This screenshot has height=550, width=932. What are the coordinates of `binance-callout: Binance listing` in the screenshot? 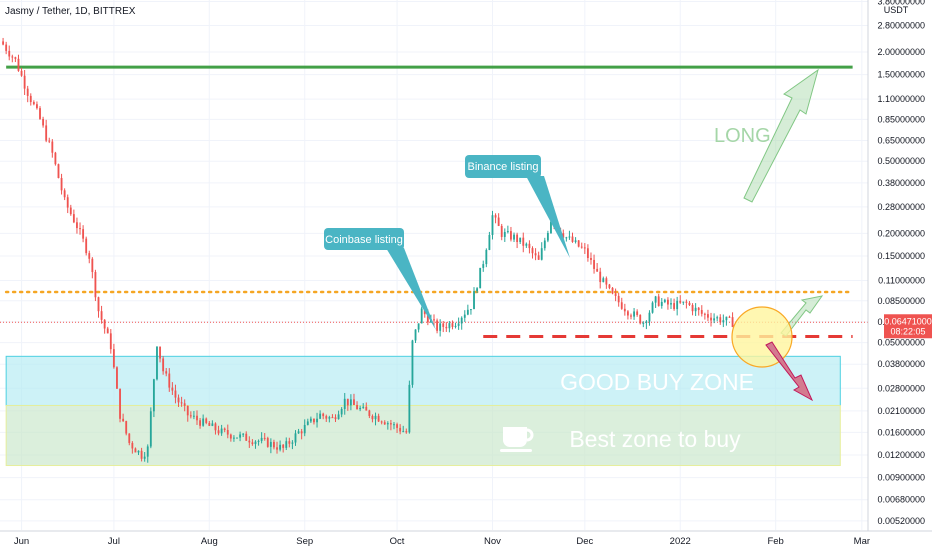 It's located at (517, 206).